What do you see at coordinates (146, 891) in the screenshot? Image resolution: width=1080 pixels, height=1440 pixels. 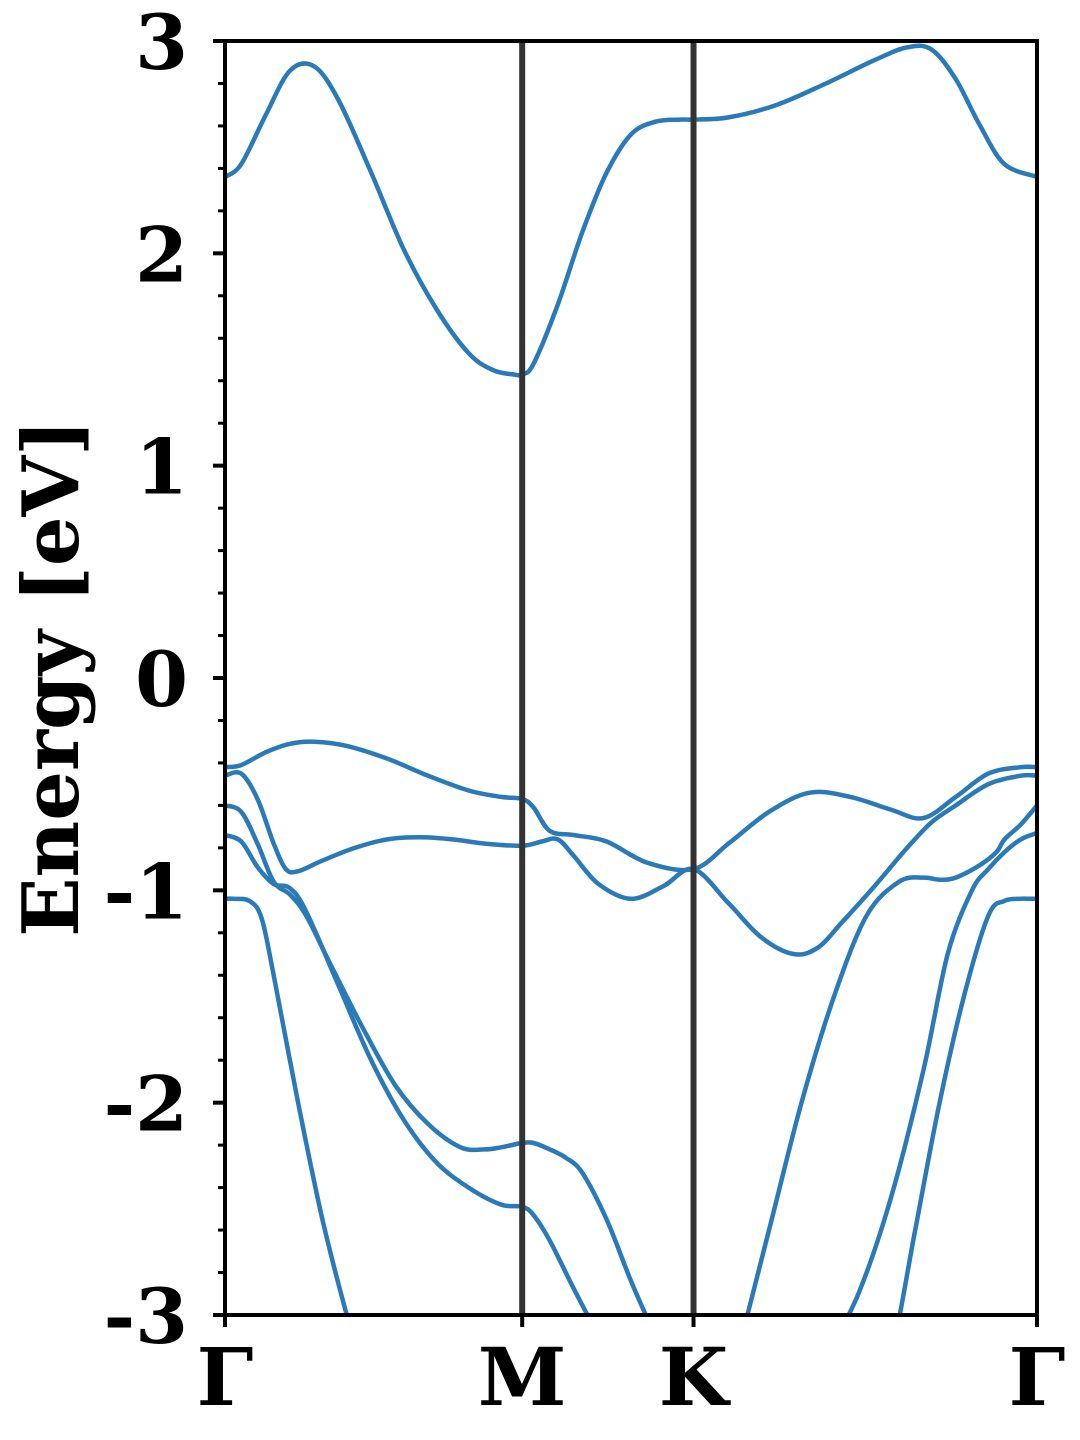 I see `y-tick-label: -1` at bounding box center [146, 891].